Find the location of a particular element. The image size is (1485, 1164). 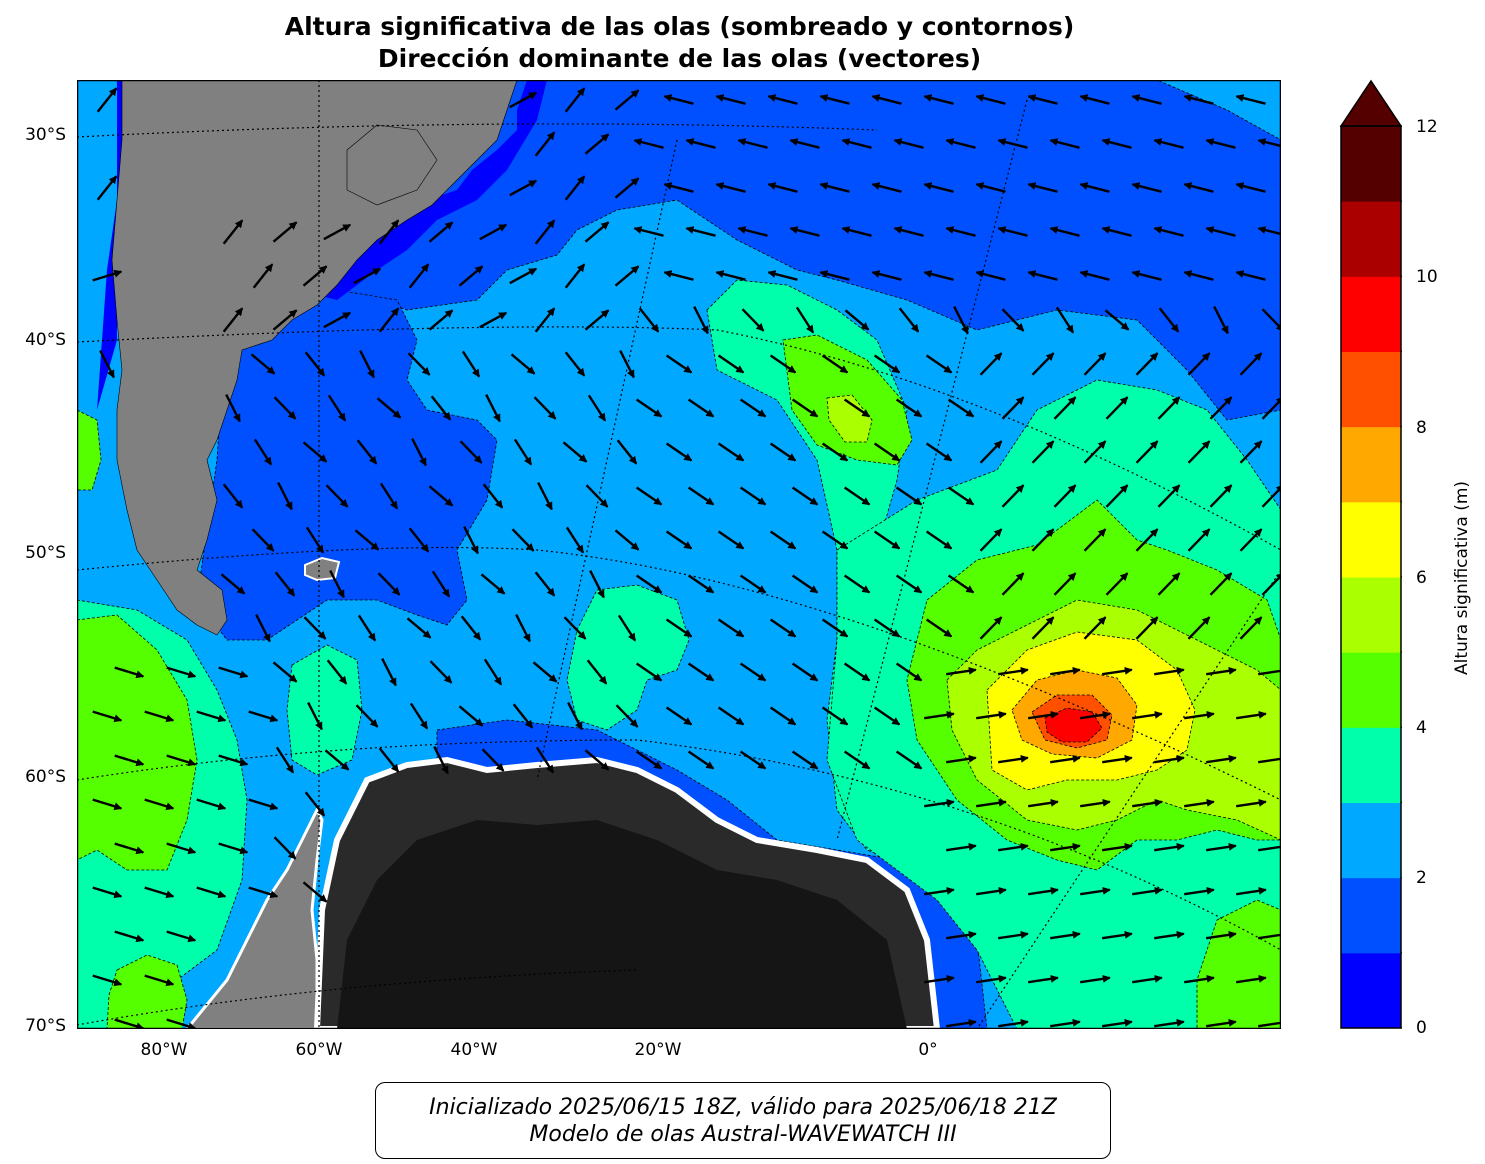

colorbar-tick-2: 2 is located at coordinates (1421, 878).